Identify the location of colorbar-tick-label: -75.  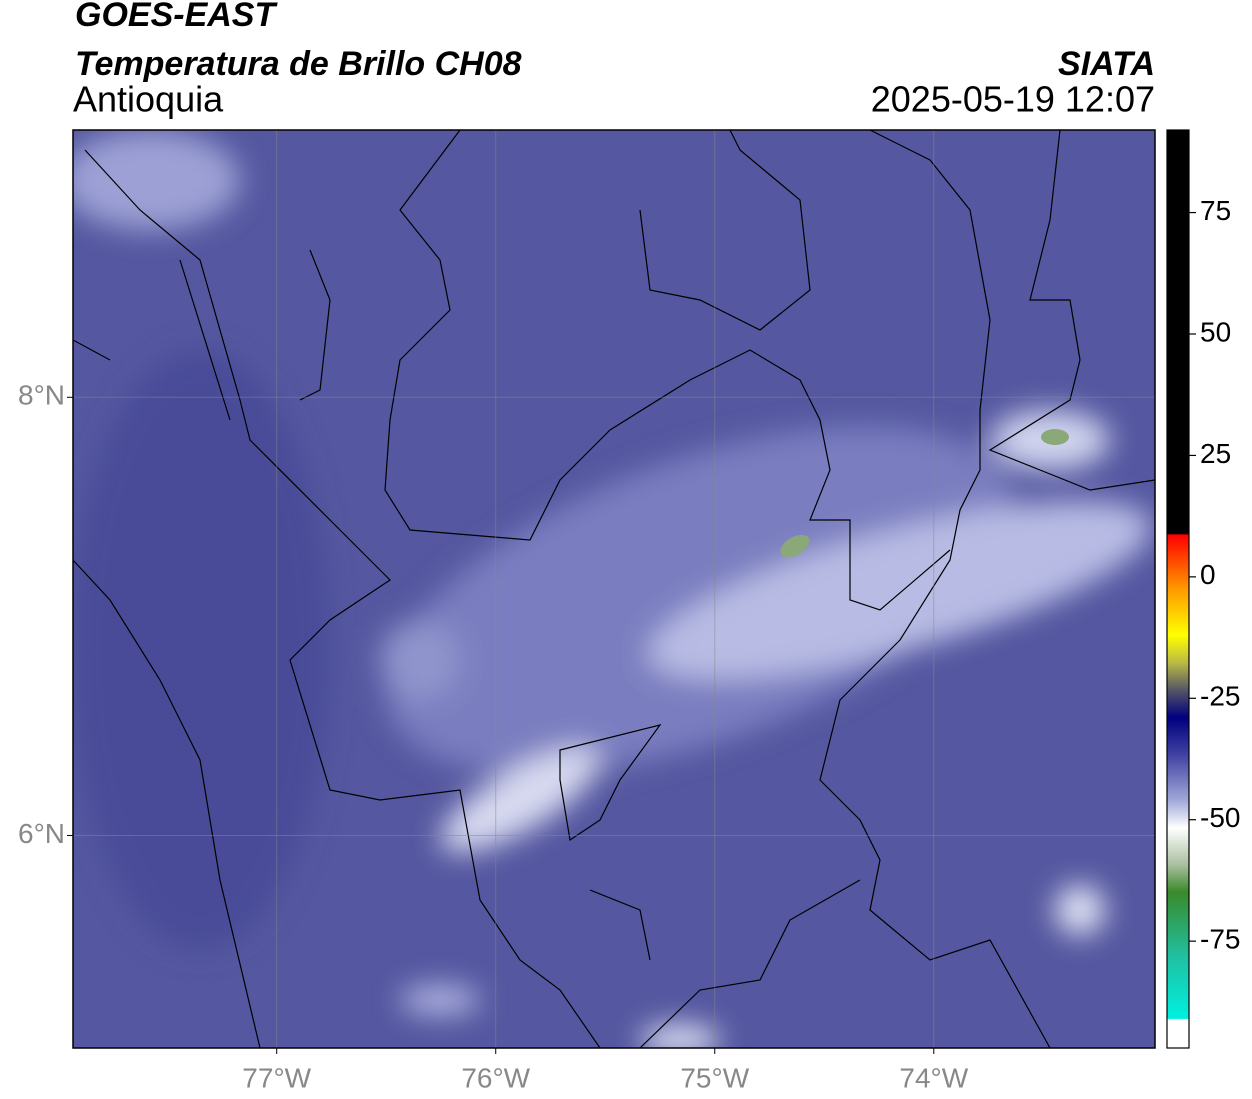
(1220, 939).